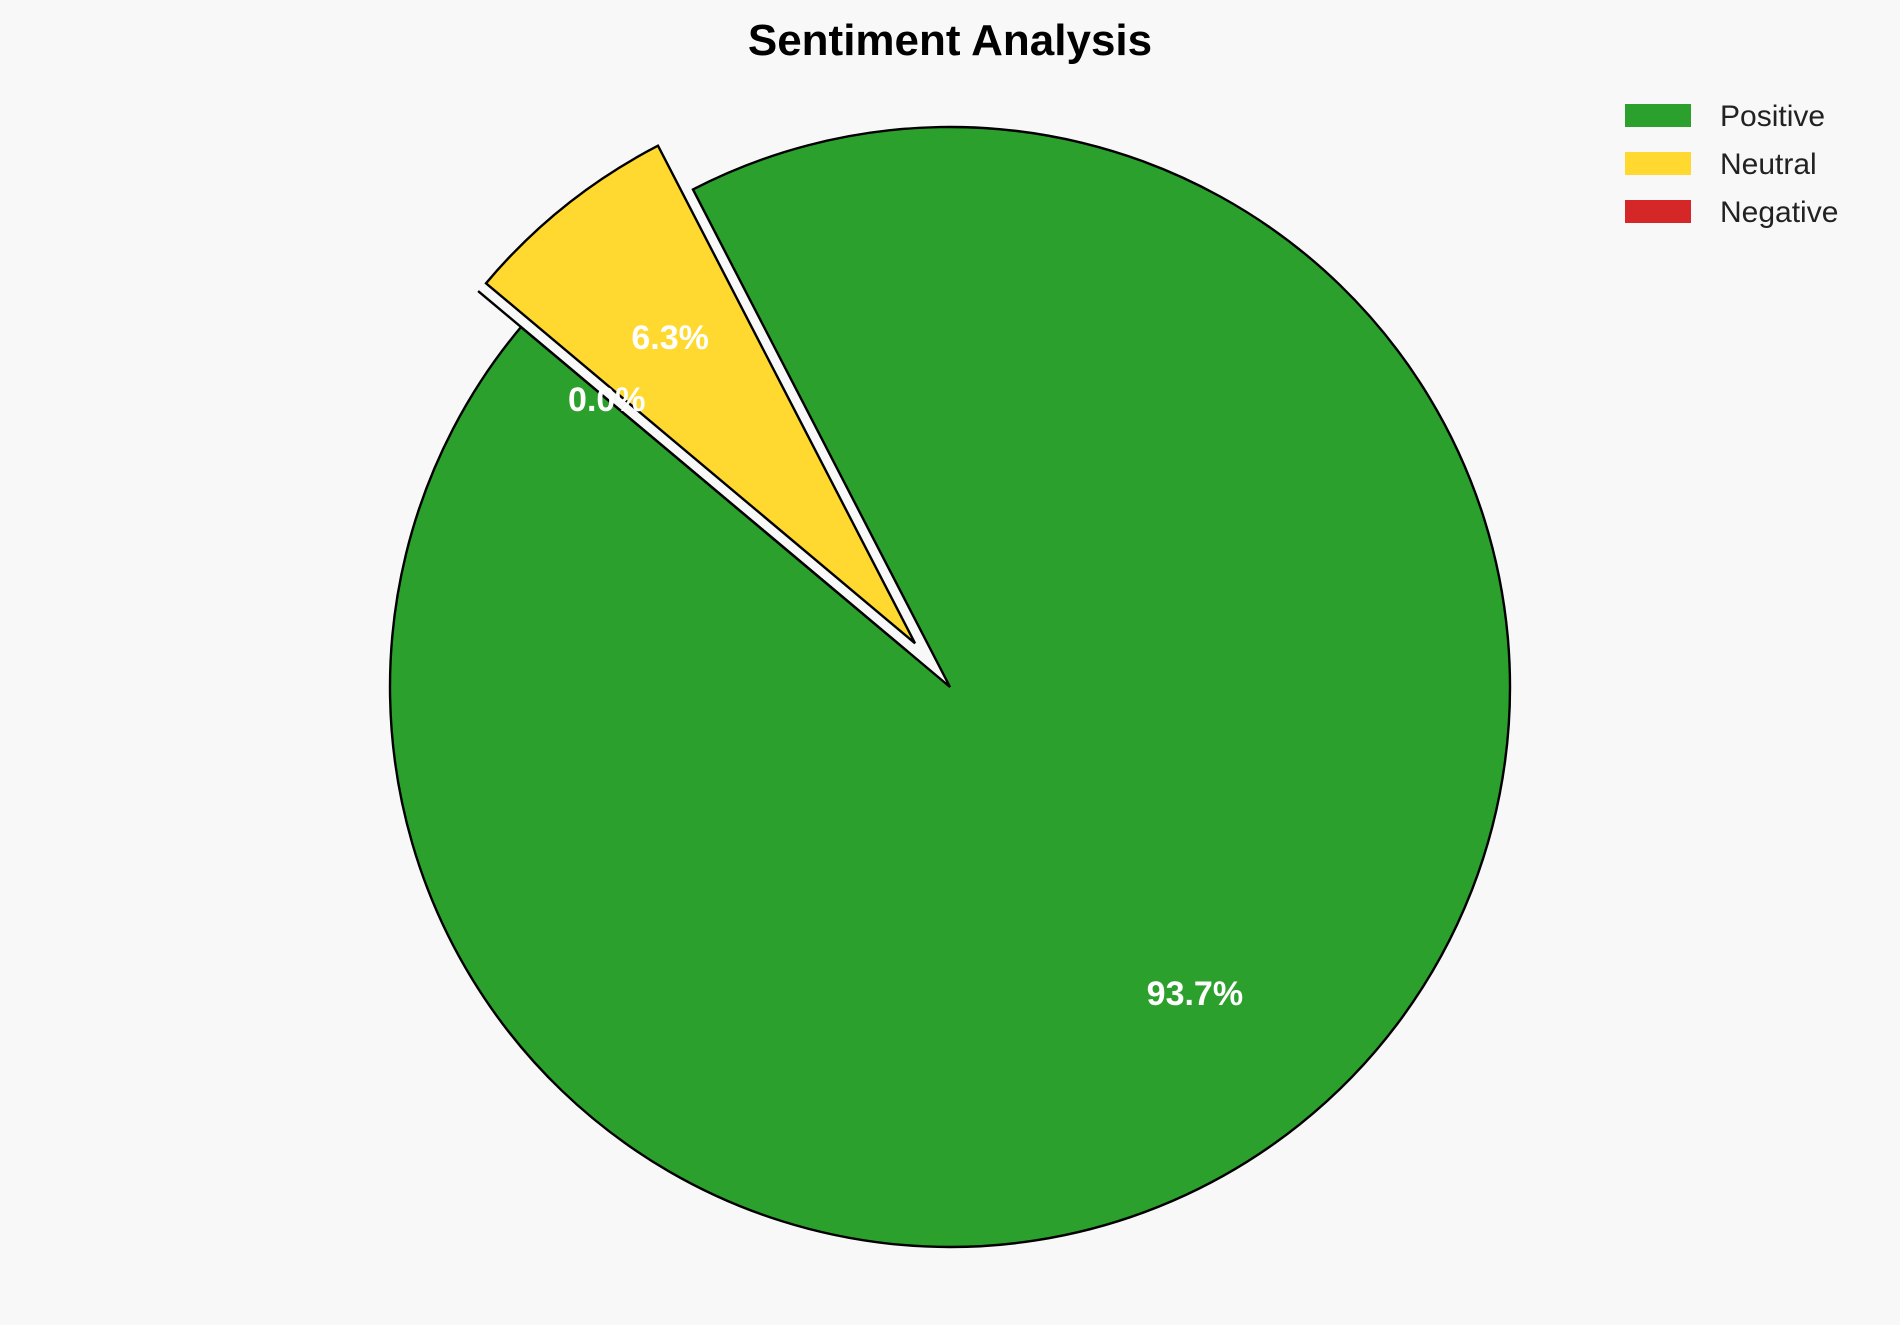 The height and width of the screenshot is (1325, 1900). Describe the element at coordinates (1658, 115) in the screenshot. I see `legend-swatch-positive` at that location.